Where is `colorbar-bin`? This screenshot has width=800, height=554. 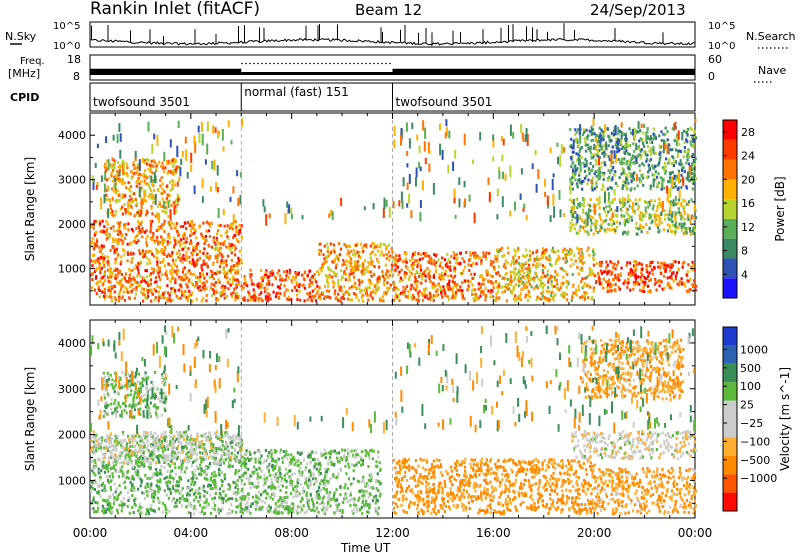
colorbar-bin is located at coordinates (730, 149).